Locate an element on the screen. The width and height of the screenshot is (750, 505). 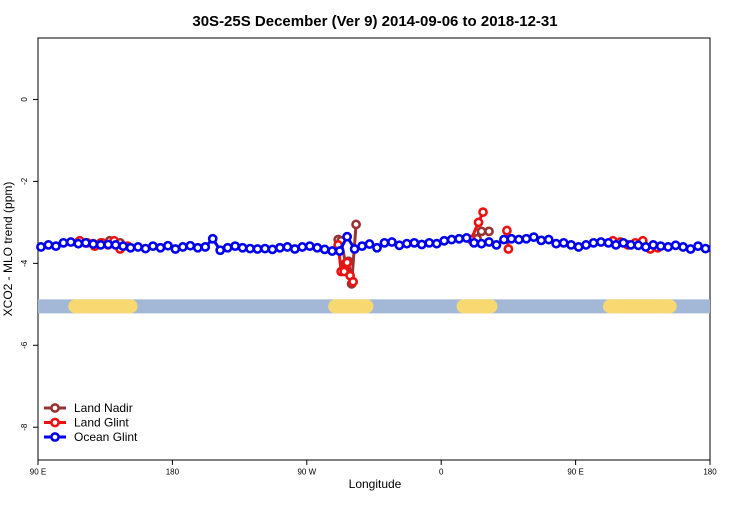
y-tick-label: -6 is located at coordinates (24, 345).